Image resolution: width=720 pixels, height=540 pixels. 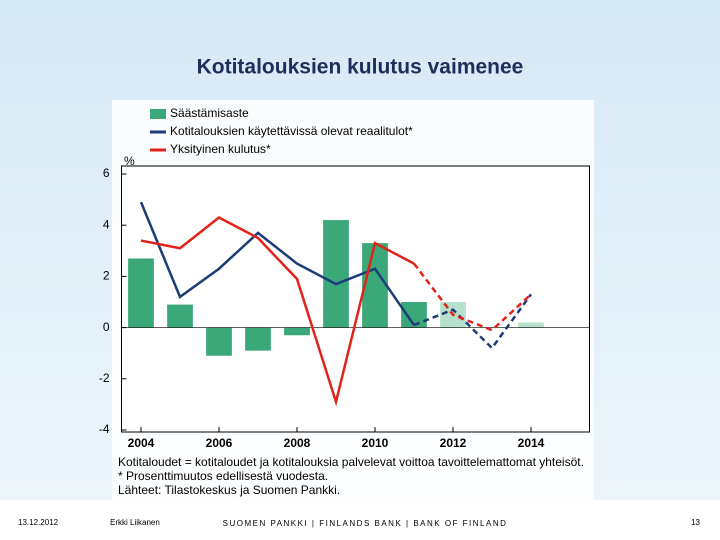 What do you see at coordinates (158, 114) in the screenshot?
I see `legend-swatch` at bounding box center [158, 114].